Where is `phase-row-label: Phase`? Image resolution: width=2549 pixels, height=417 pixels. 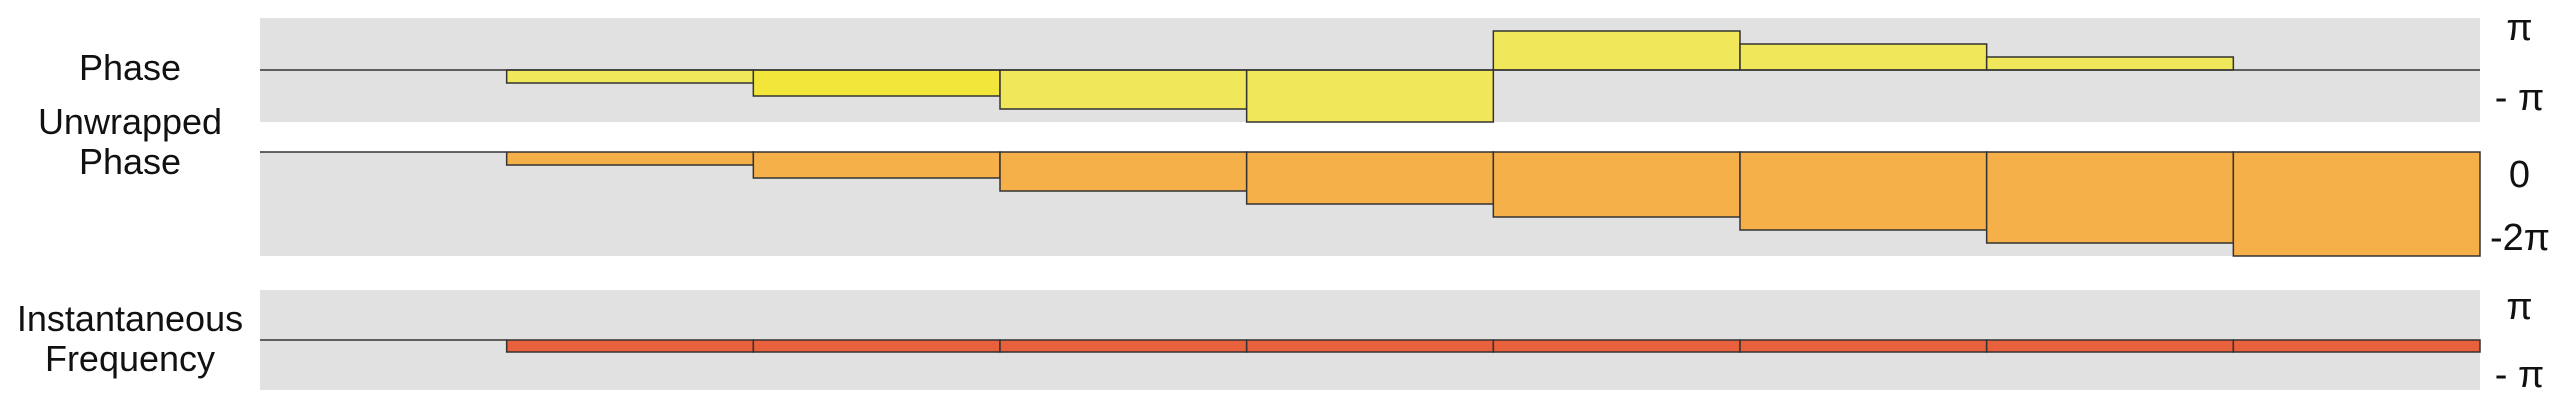
phase-row-label: Phase is located at coordinates (130, 68).